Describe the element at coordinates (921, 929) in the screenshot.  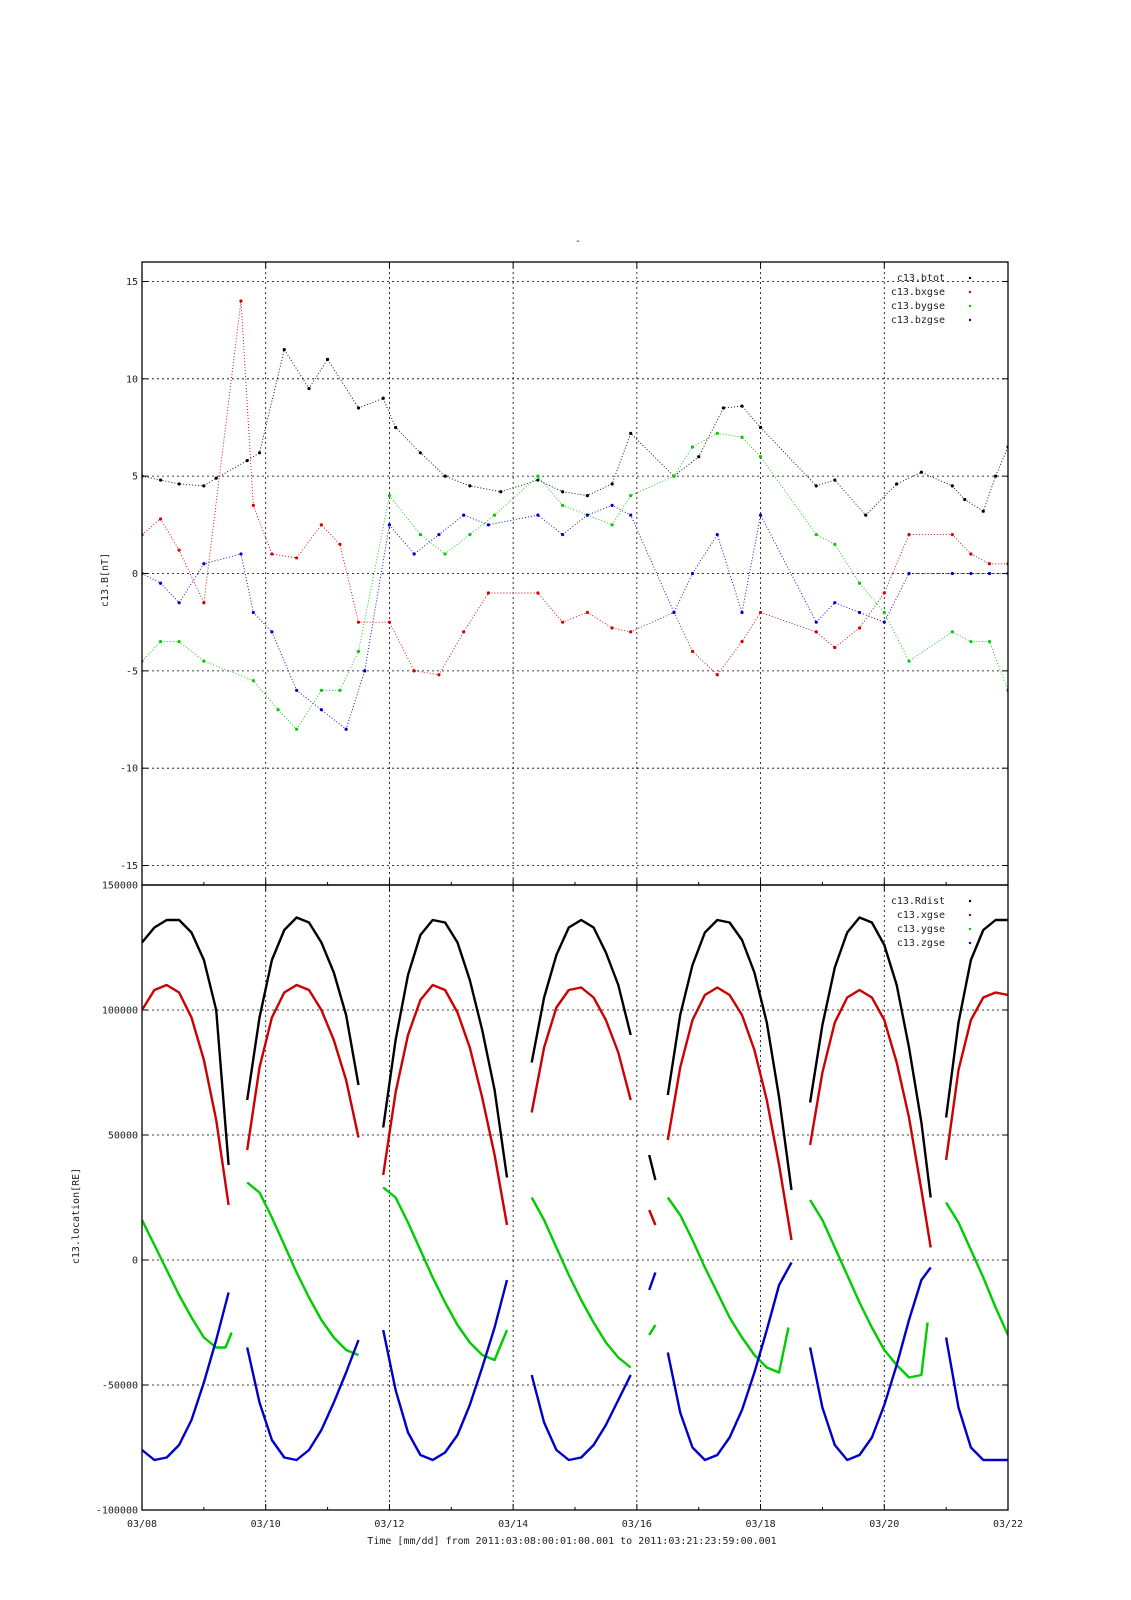
I see `legend-label: c13.ygse` at that location.